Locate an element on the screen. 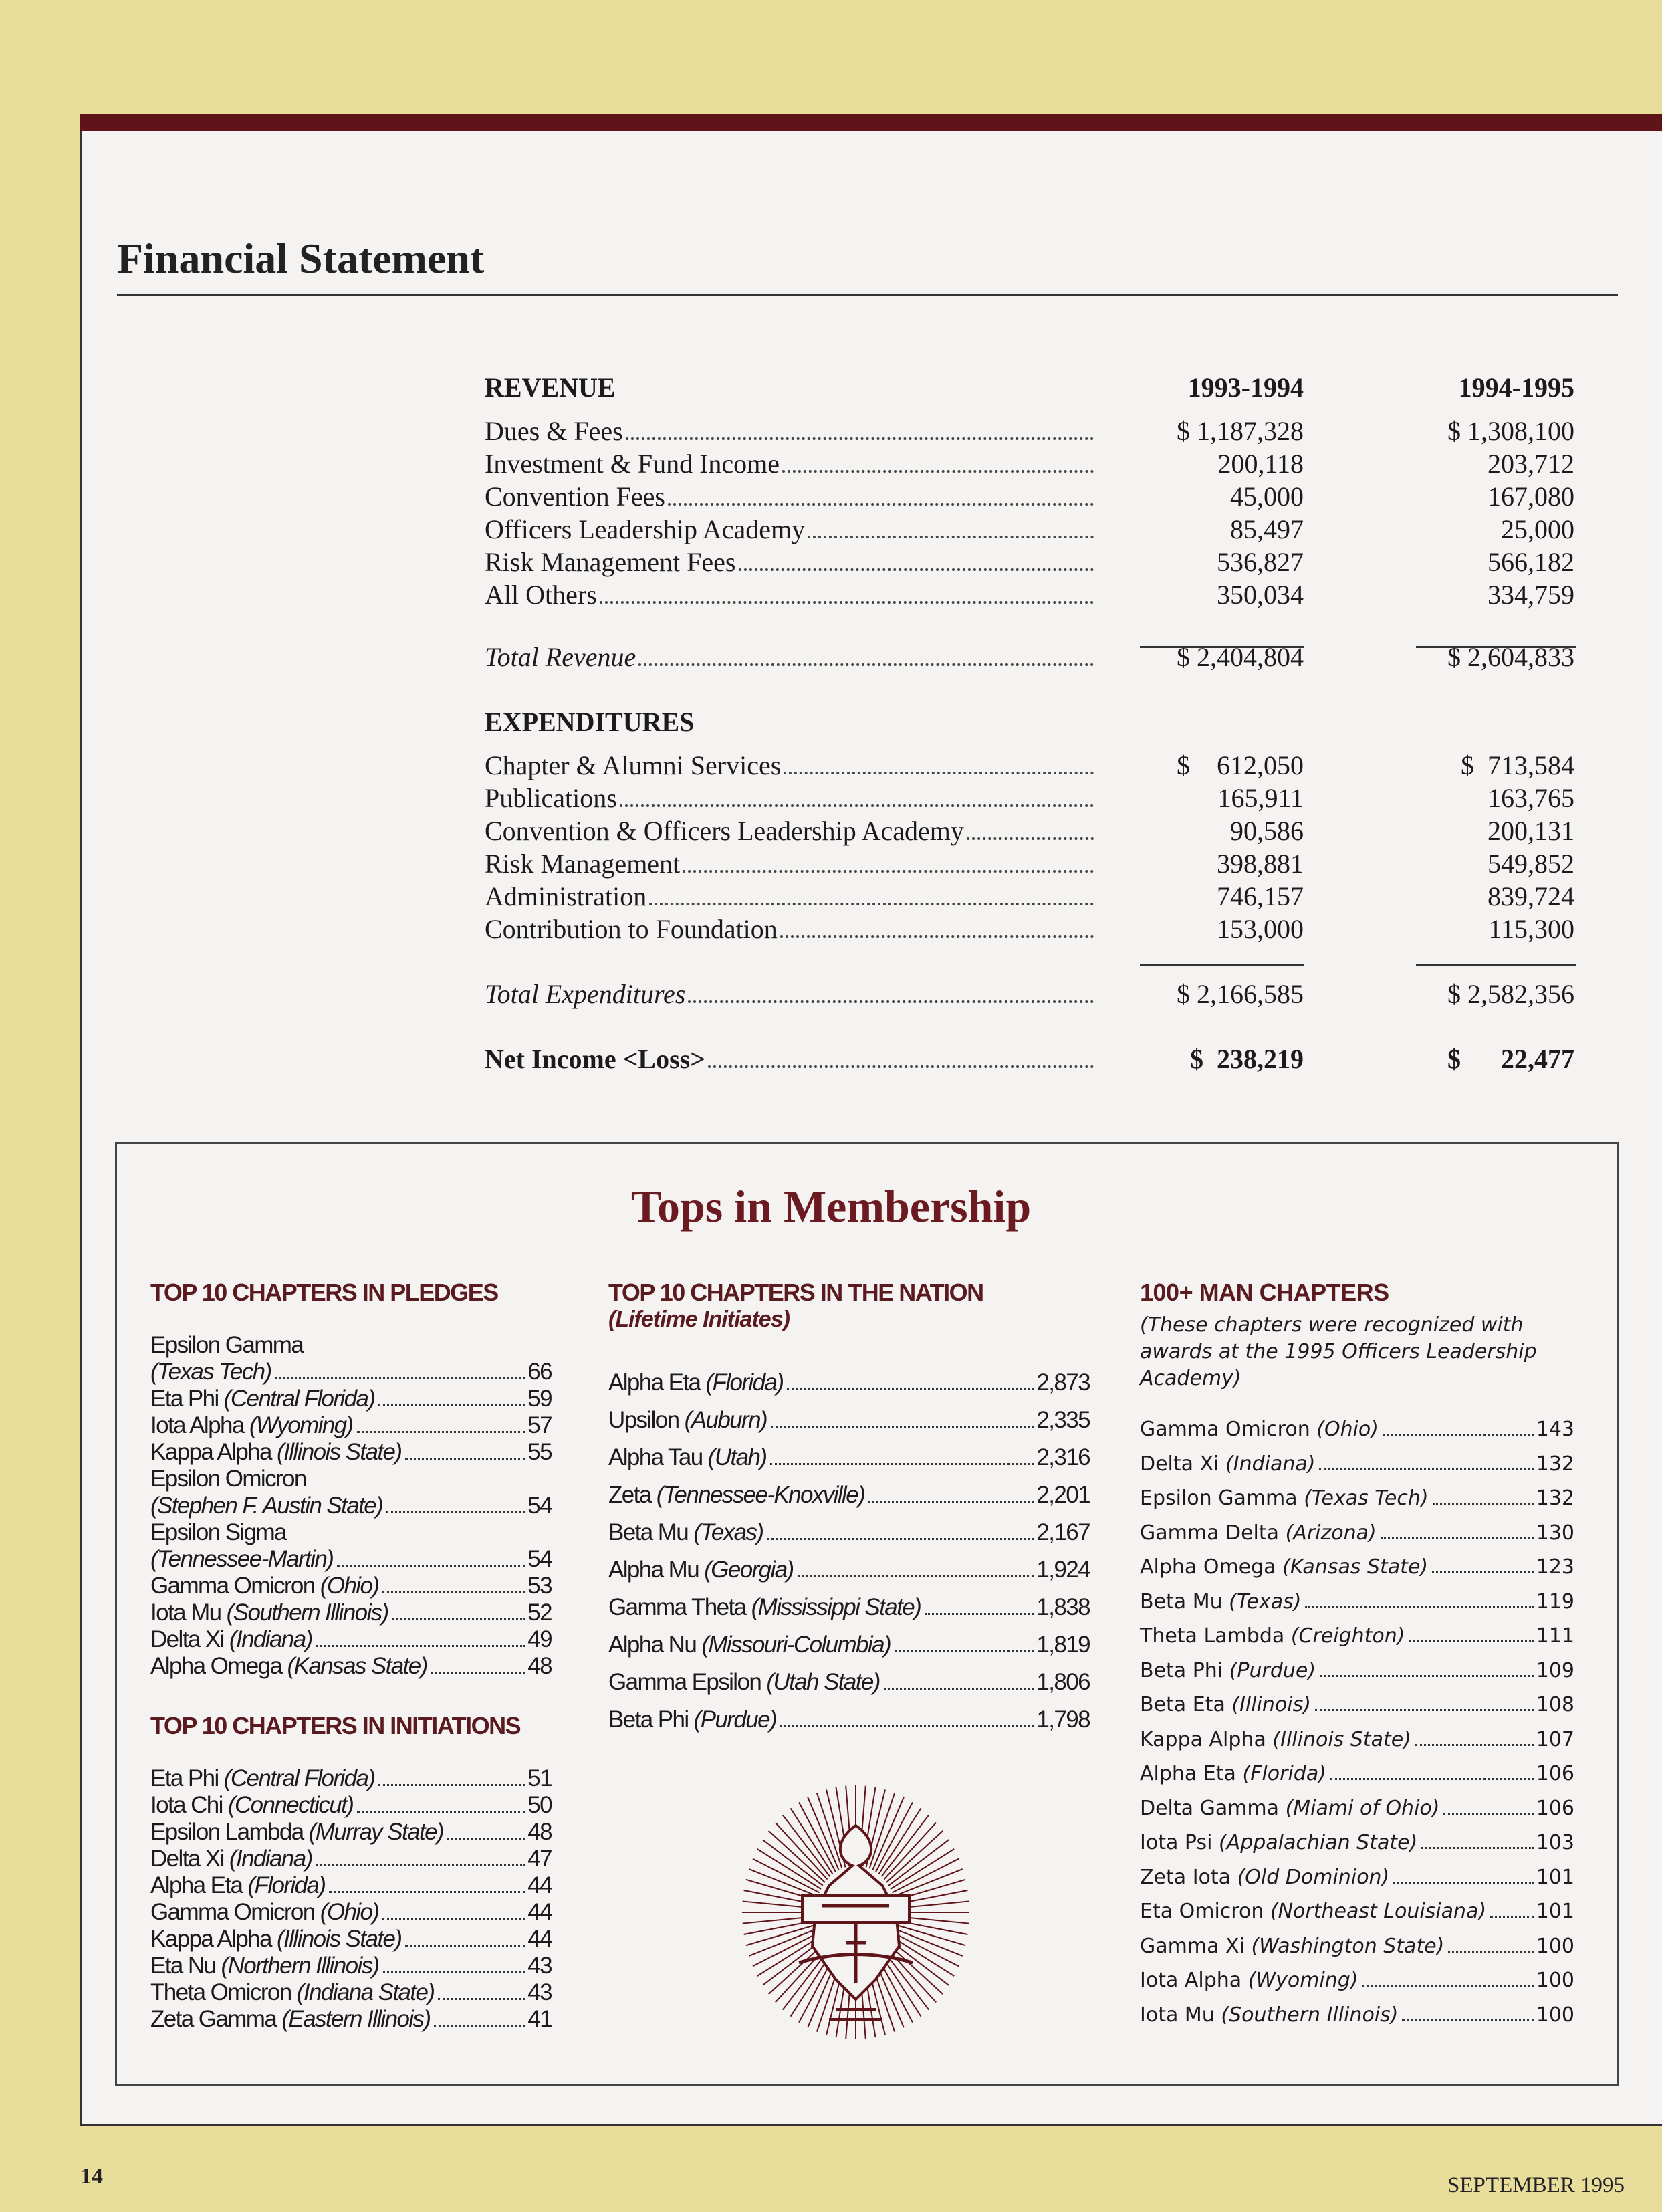  list-item: Eta Nu (Northern Illinois) 43 is located at coordinates (352, 1966).